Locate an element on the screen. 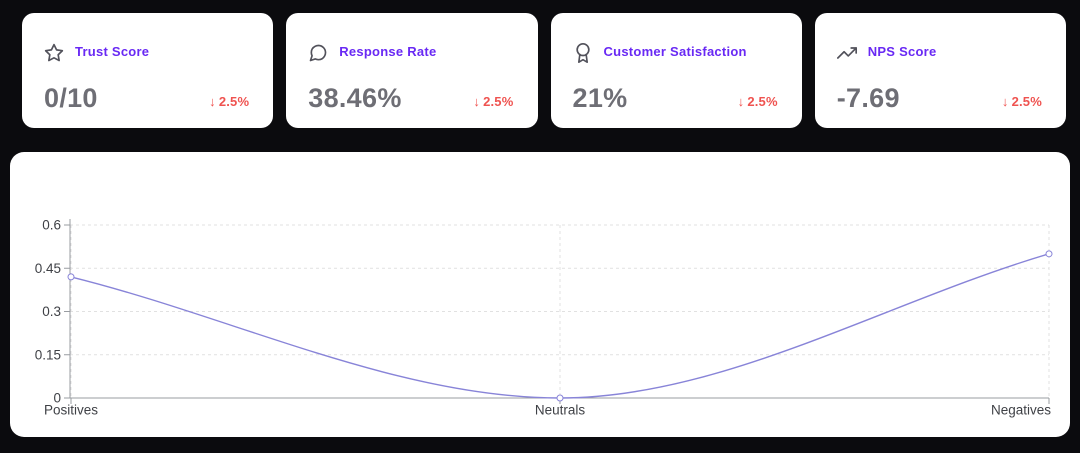  data-point-positives is located at coordinates (71, 277).